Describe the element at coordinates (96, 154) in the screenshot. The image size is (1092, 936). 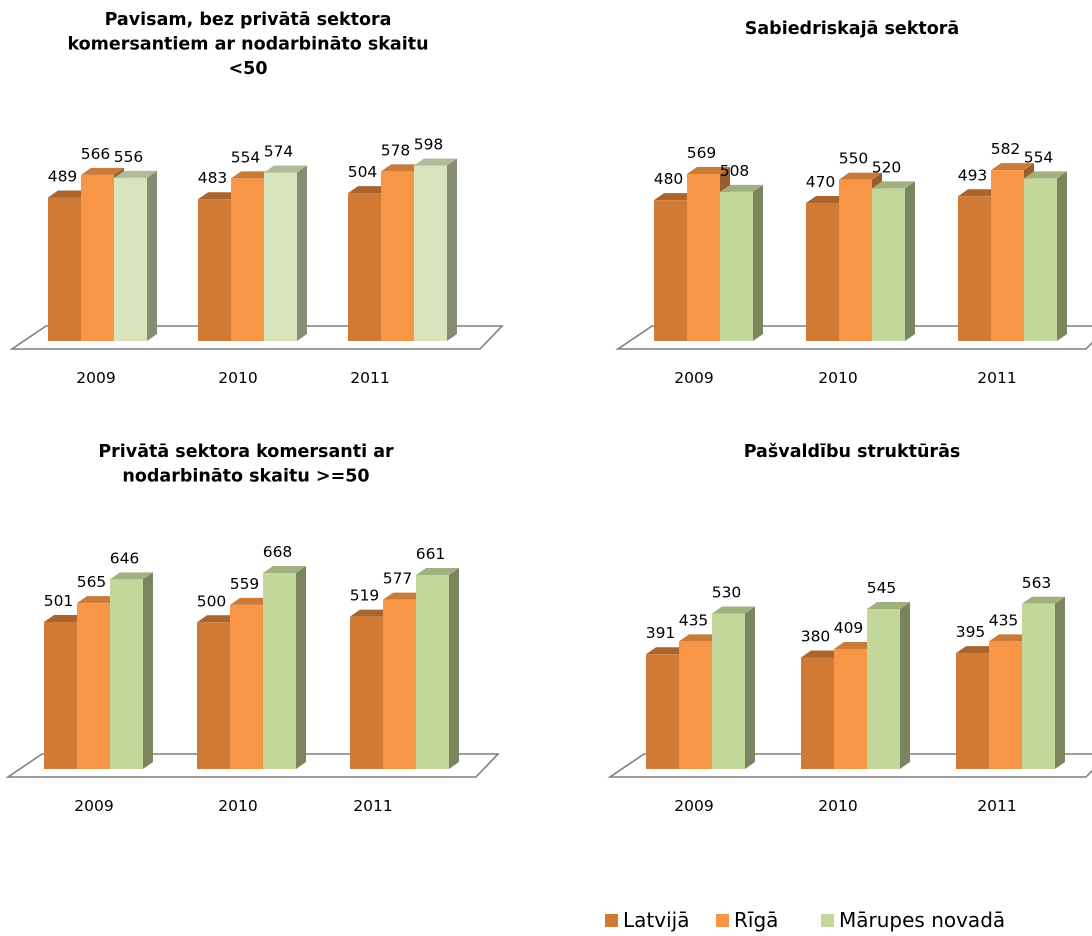
I see `data-label: 566` at that location.